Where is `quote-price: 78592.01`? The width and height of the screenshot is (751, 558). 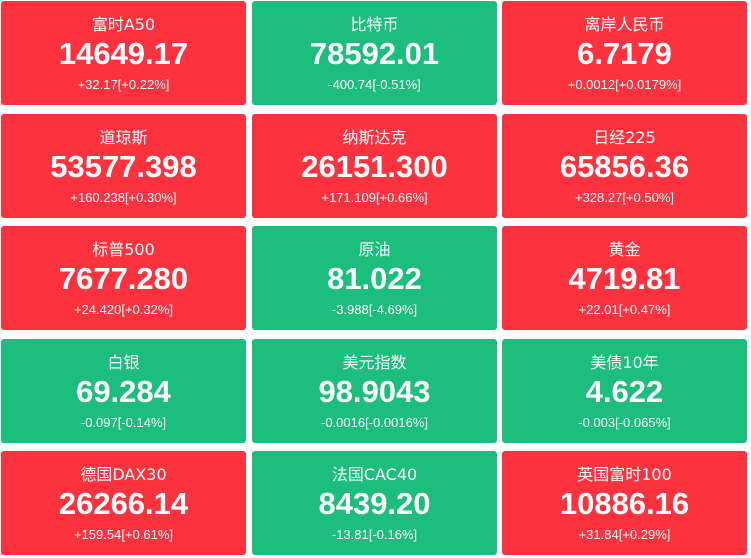
quote-price: 78592.01 is located at coordinates (374, 53).